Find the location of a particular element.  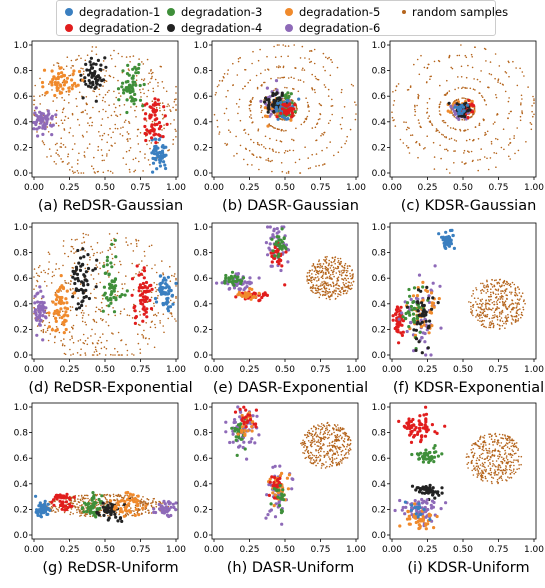

x-tick-label: 0.50 is located at coordinates (463, 188).